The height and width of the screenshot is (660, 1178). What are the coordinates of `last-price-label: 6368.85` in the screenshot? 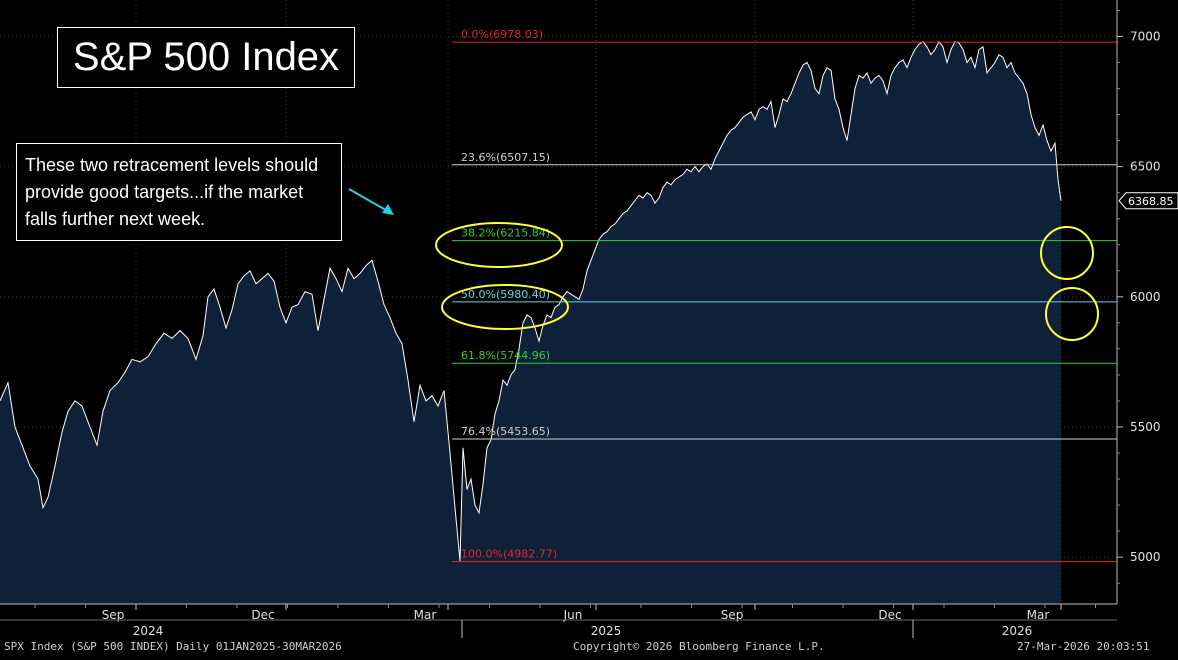 It's located at (1151, 201).